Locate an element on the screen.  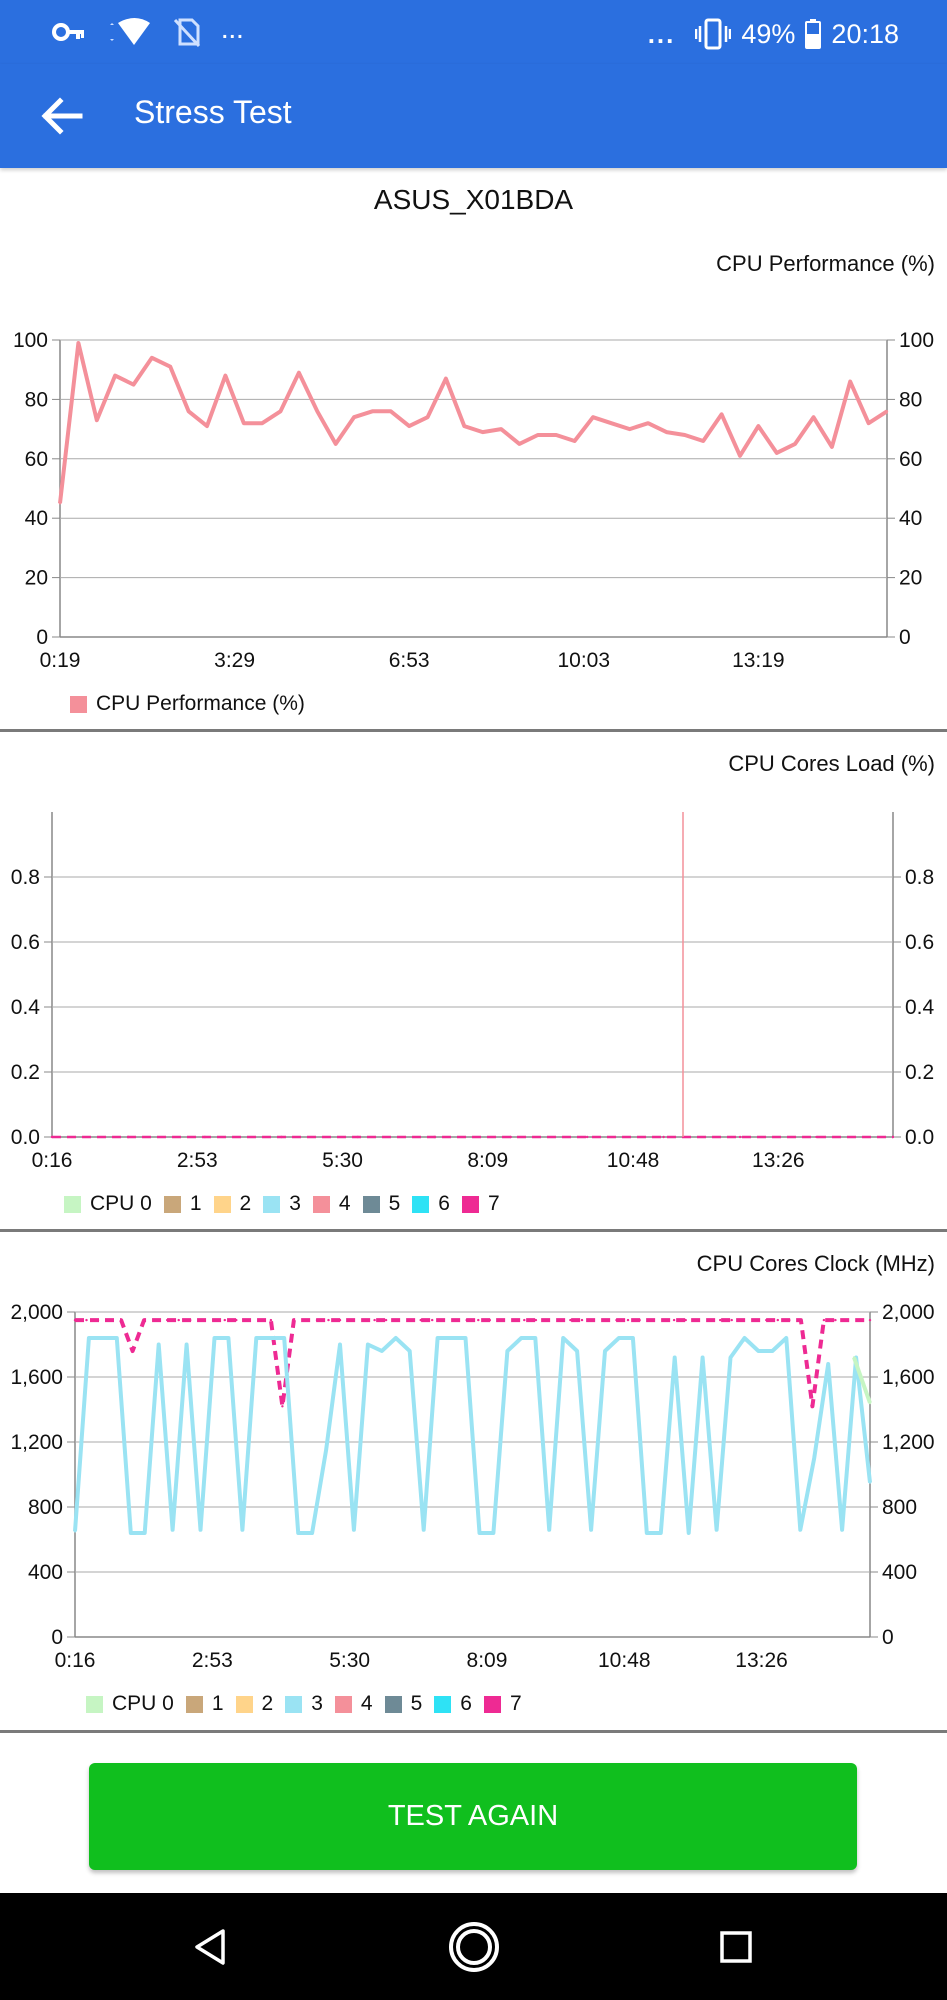
back-button is located at coordinates (62, 116).